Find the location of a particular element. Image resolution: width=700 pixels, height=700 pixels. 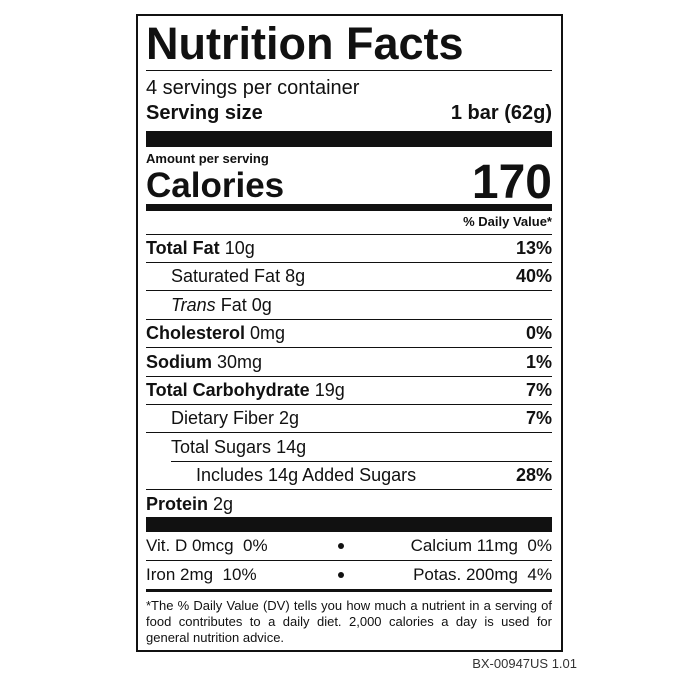

nutrient-text: Trans Fat 0g is located at coordinates (209, 305).